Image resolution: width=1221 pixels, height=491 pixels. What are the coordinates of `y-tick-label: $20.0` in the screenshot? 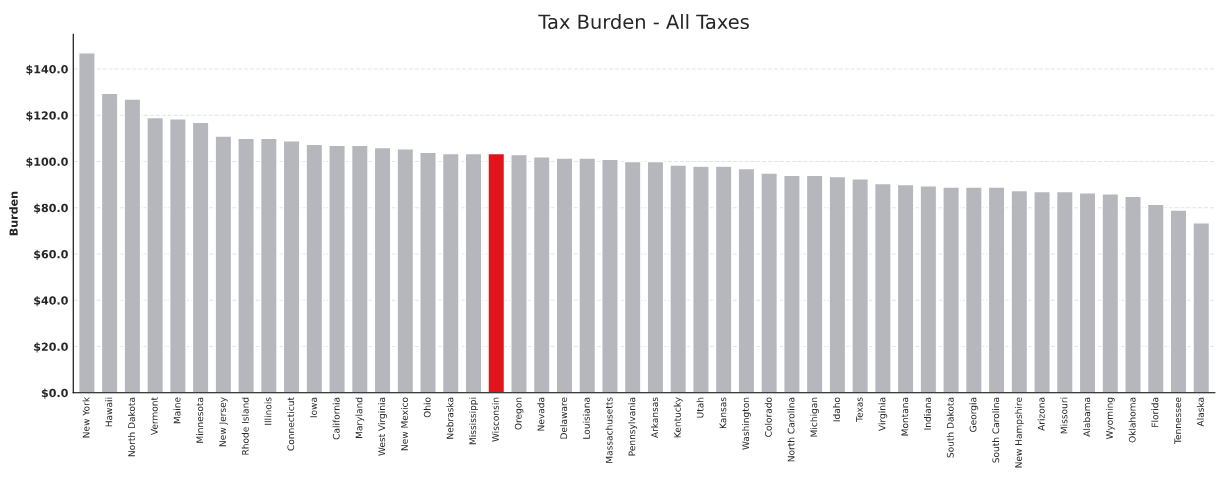 It's located at (51, 347).